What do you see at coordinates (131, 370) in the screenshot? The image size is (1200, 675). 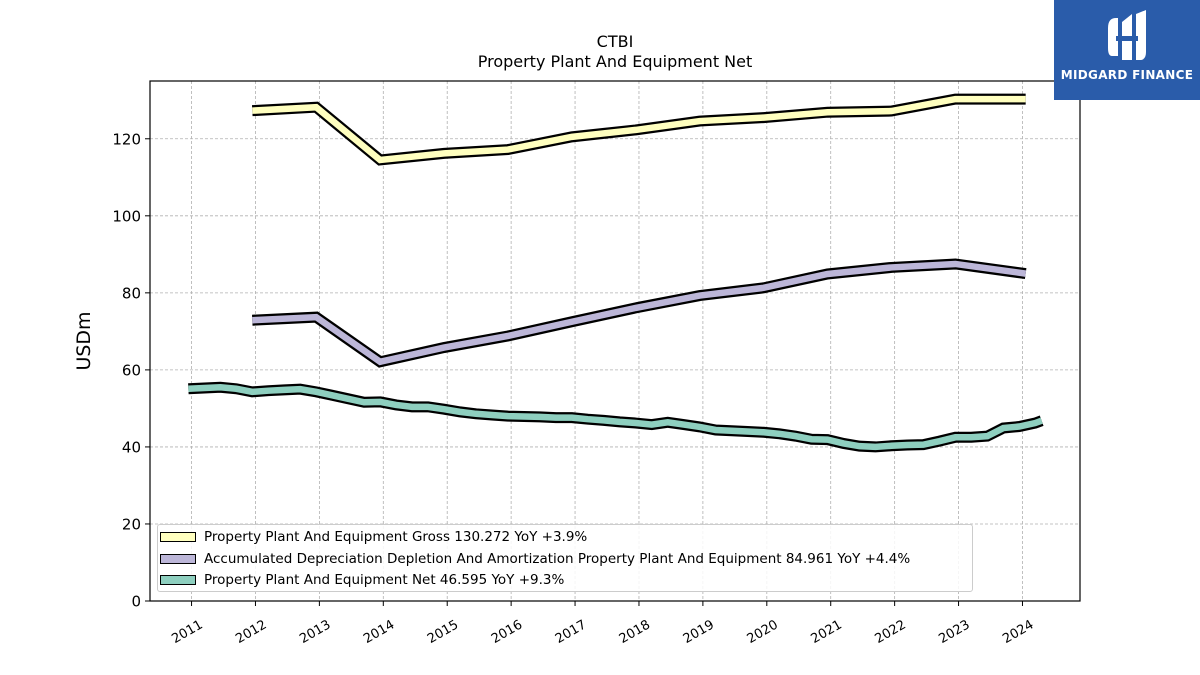 I see `y-tick-label: 60` at bounding box center [131, 370].